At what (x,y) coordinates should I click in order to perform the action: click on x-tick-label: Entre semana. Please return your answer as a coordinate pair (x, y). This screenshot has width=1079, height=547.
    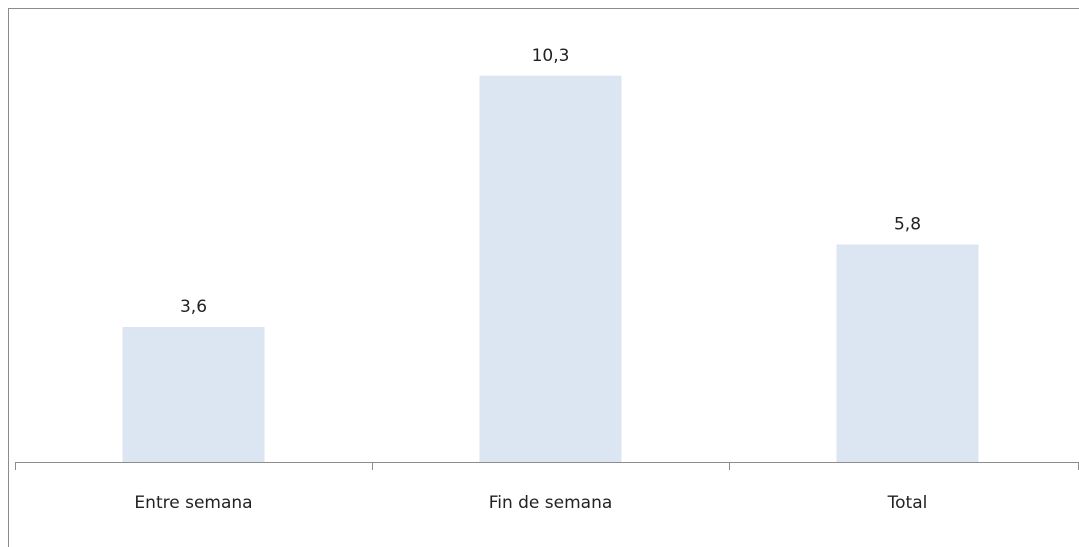
    Looking at the image, I should click on (193, 503).